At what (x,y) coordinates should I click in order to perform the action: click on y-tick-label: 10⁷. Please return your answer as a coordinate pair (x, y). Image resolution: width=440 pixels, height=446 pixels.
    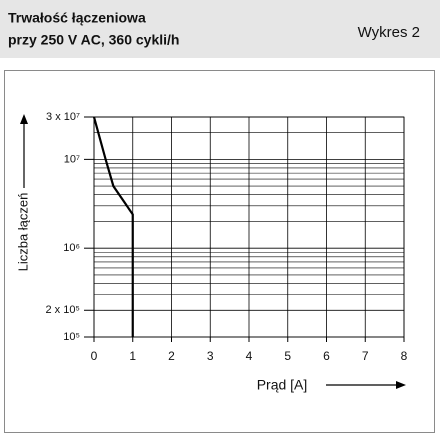
    Looking at the image, I should click on (72, 159).